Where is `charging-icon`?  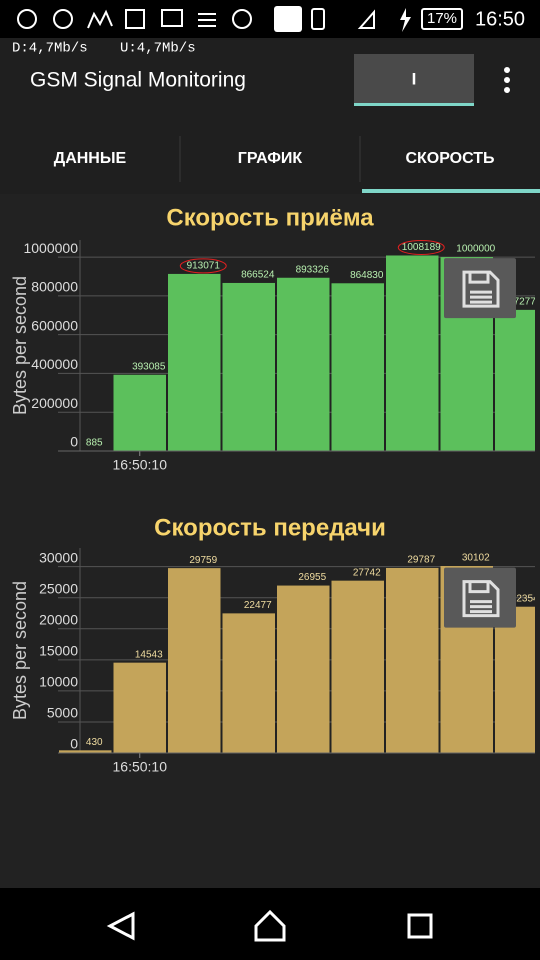
charging-icon is located at coordinates (405, 20).